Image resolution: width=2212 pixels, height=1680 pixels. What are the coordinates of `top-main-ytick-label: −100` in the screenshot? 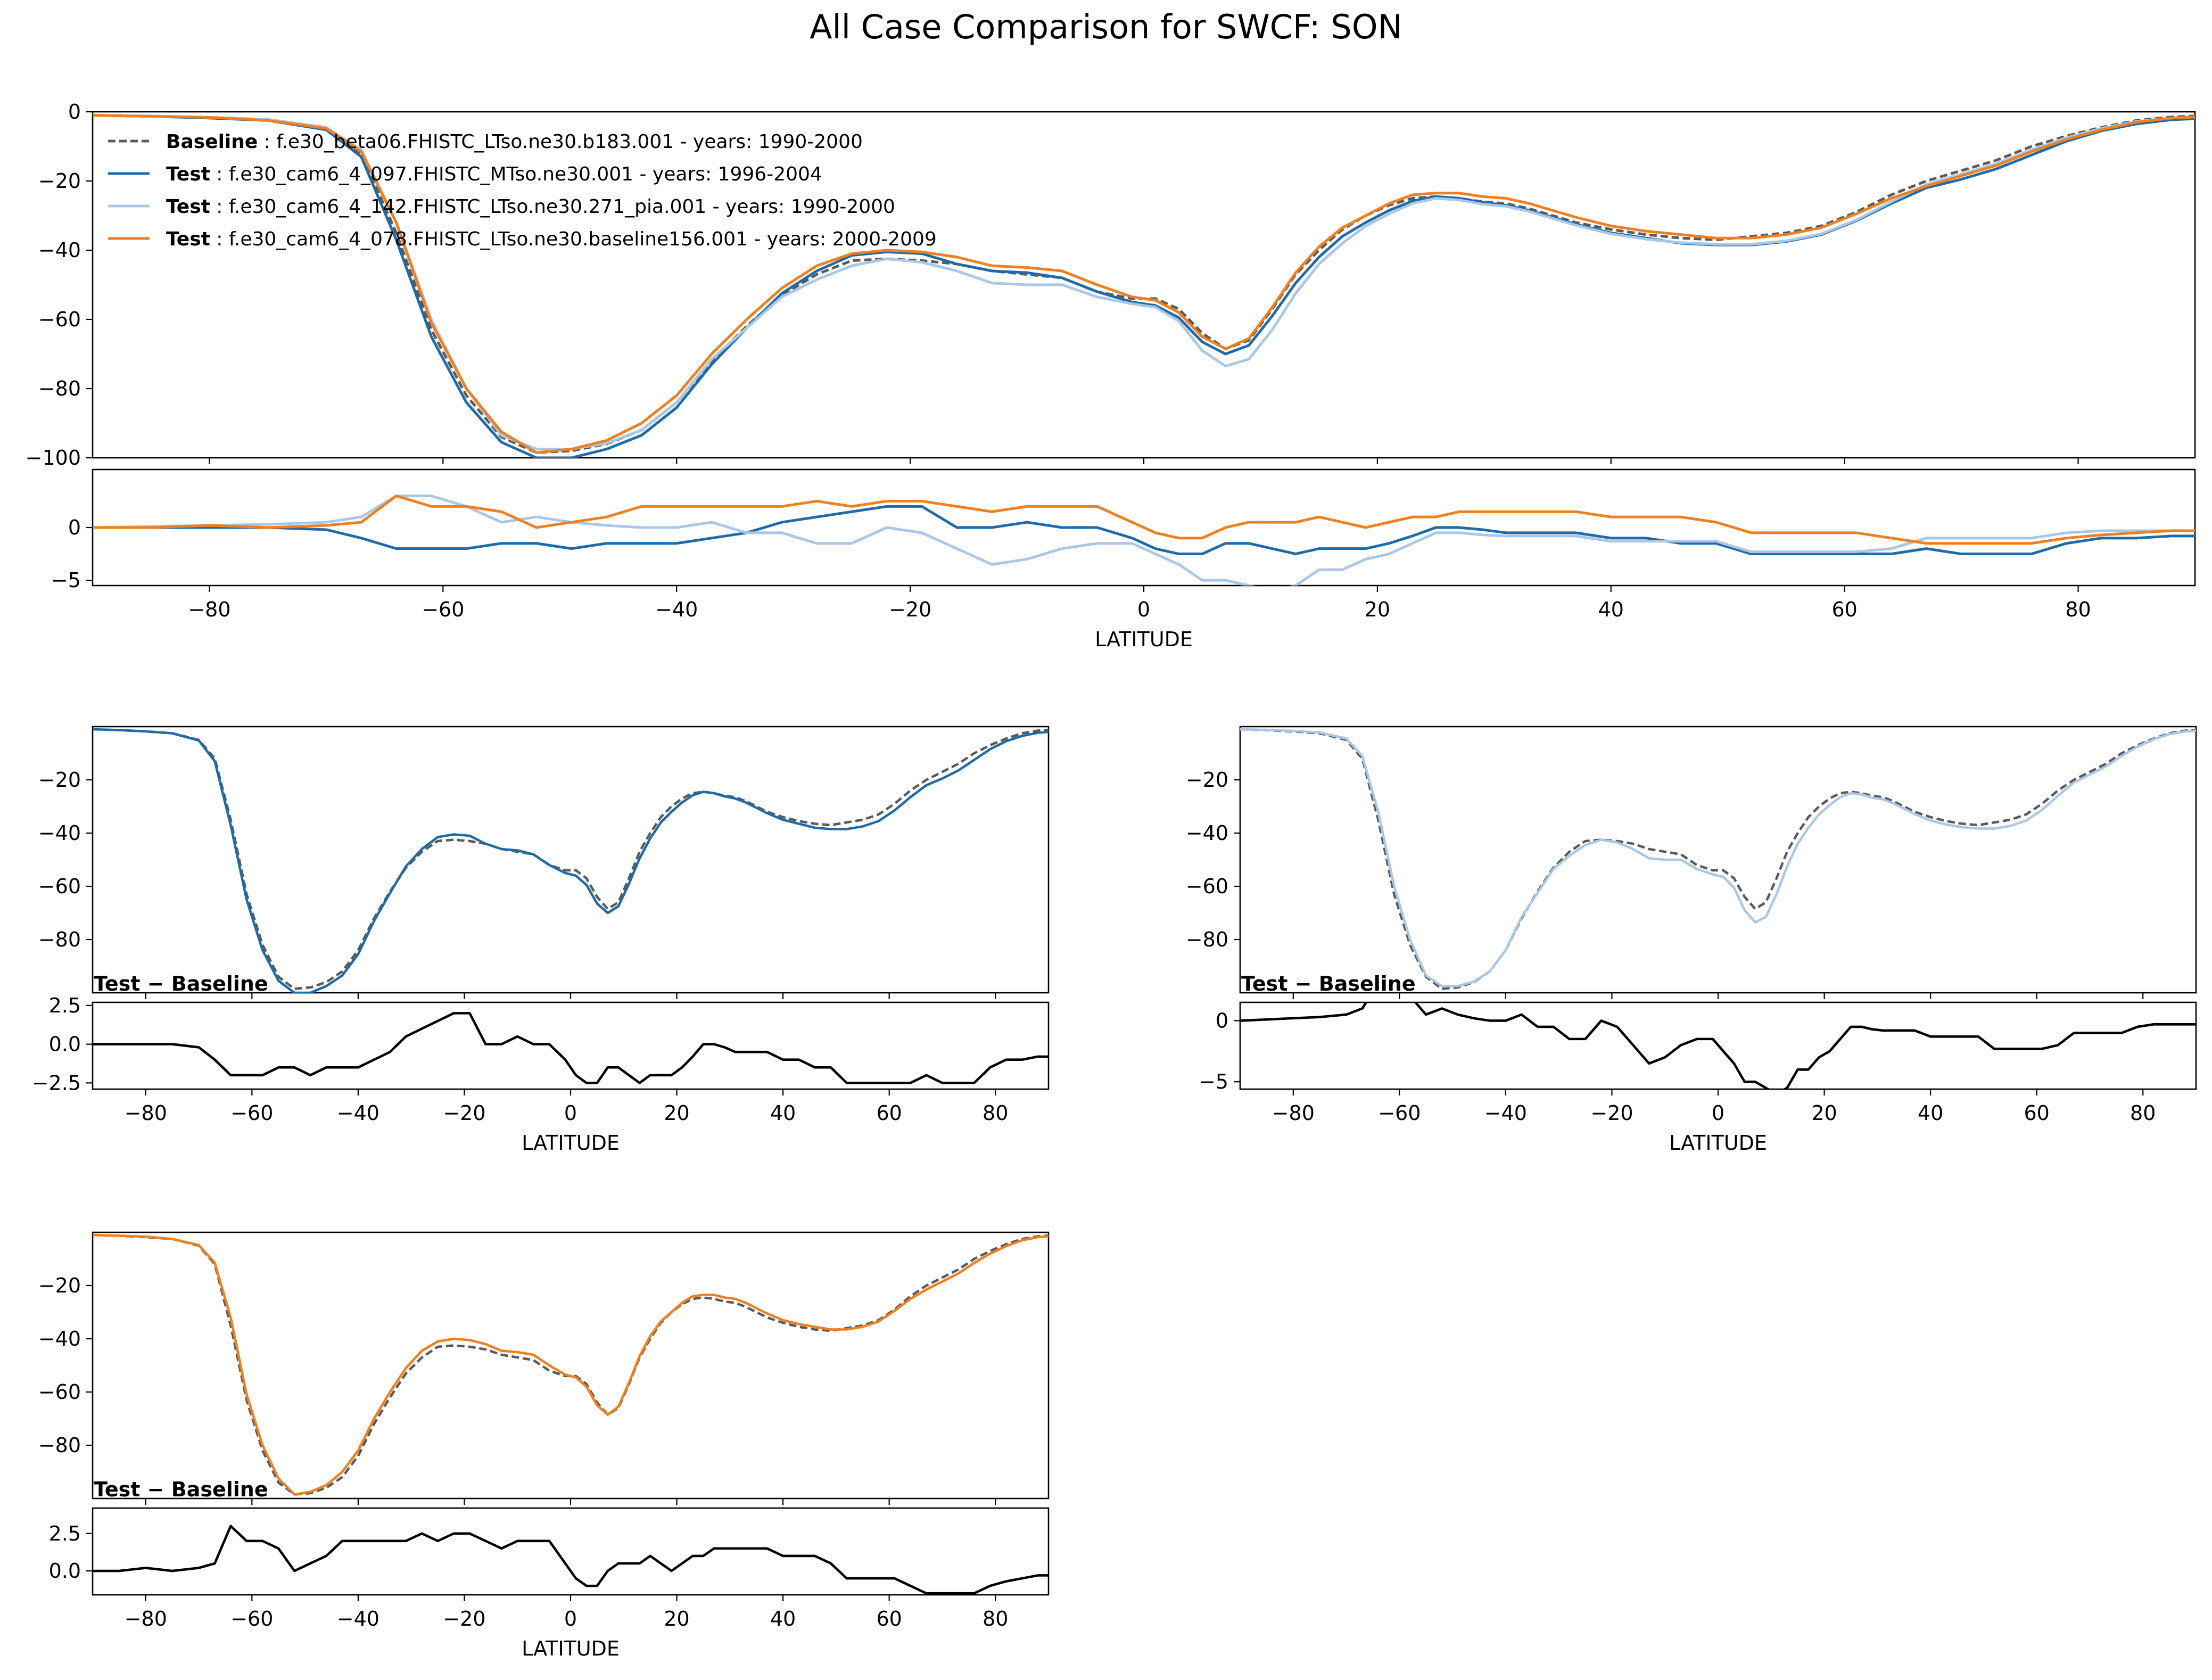 It's located at (53, 458).